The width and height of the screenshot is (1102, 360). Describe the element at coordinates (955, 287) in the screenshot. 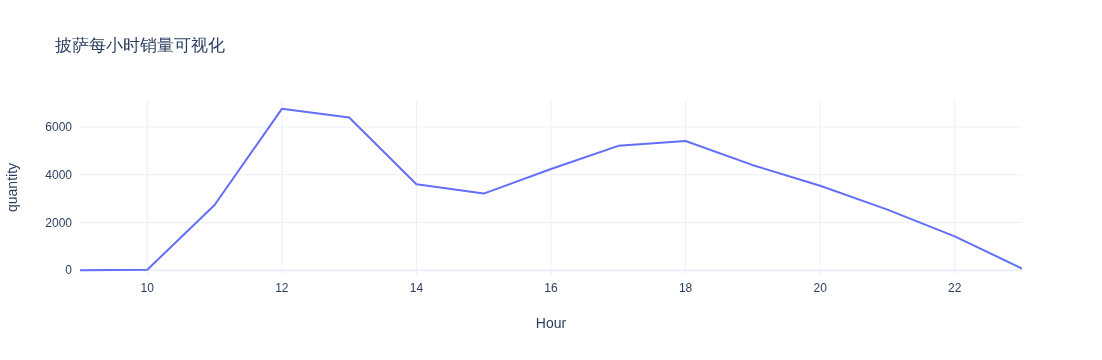

I see `x-tick-label: 22` at that location.